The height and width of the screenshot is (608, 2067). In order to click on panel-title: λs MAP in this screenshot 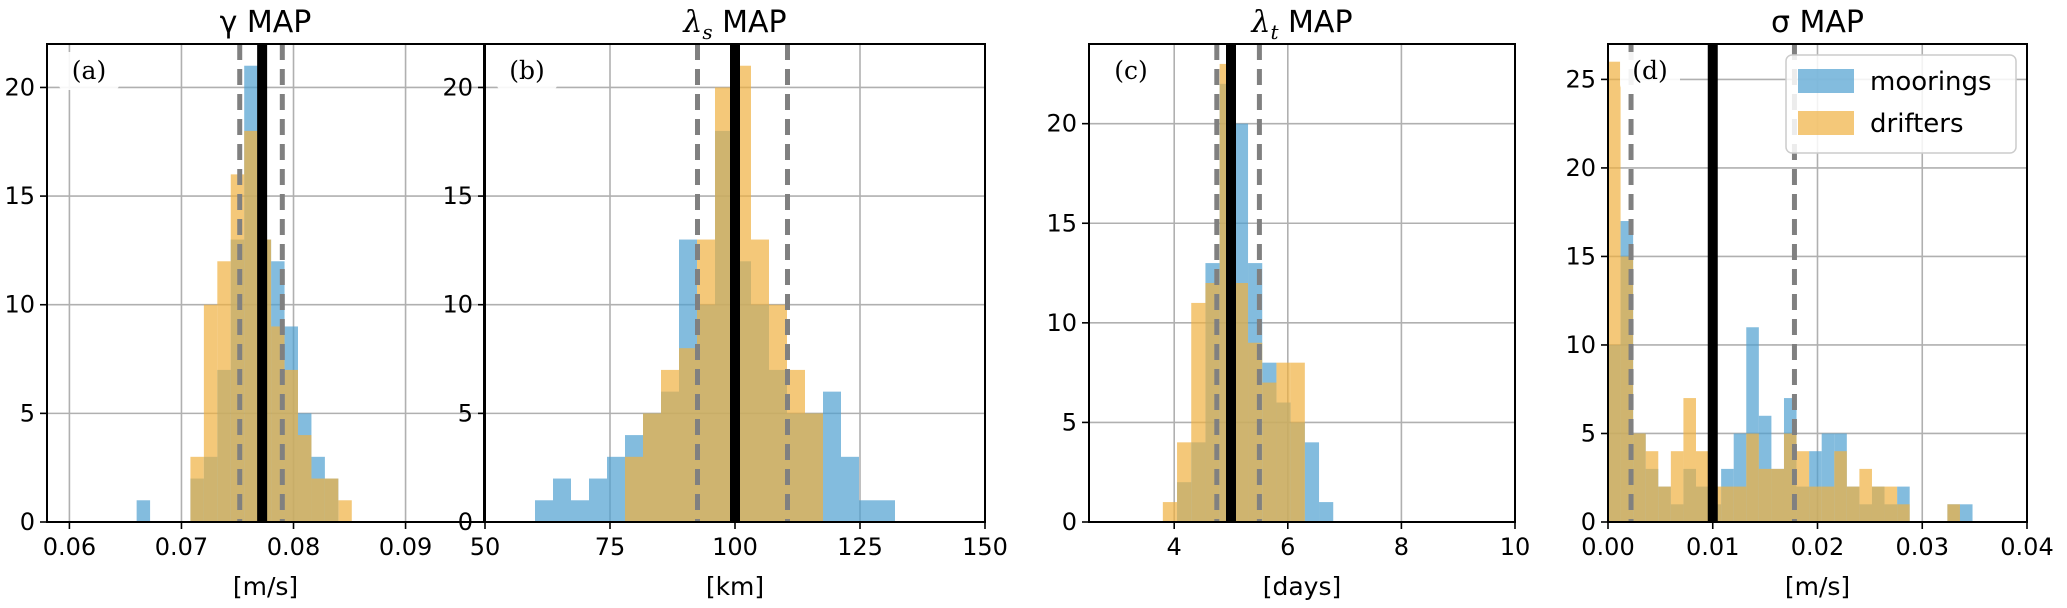, I will do `click(734, 24)`.